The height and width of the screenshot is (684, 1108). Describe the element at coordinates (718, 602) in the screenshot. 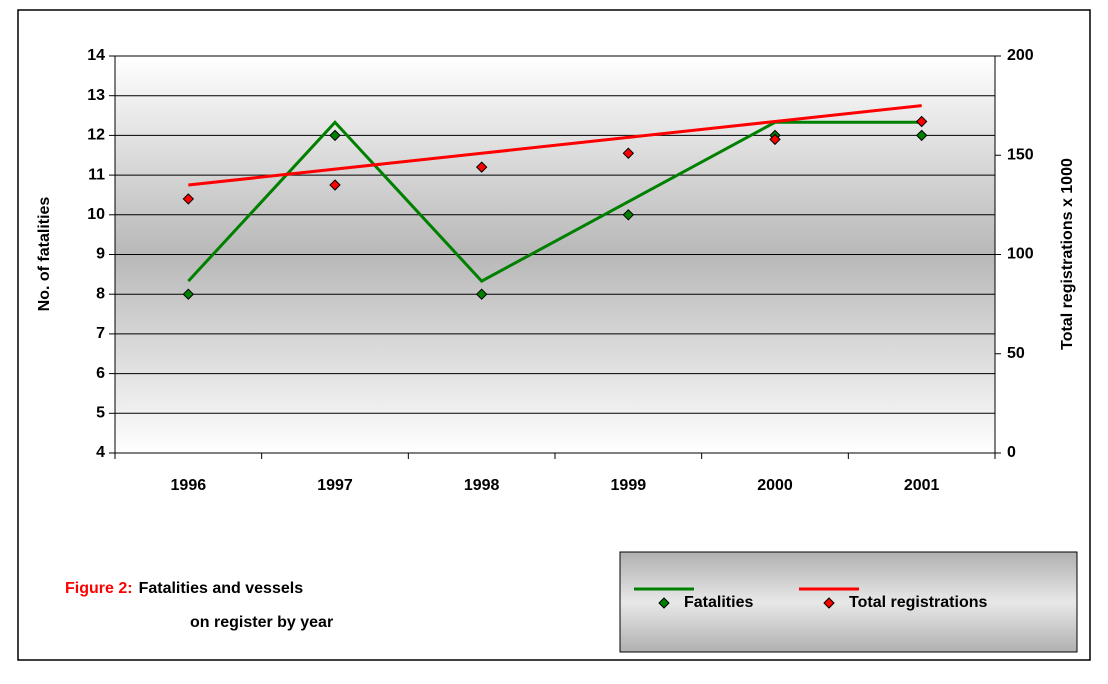

I see `legend-label: Fatalities` at that location.